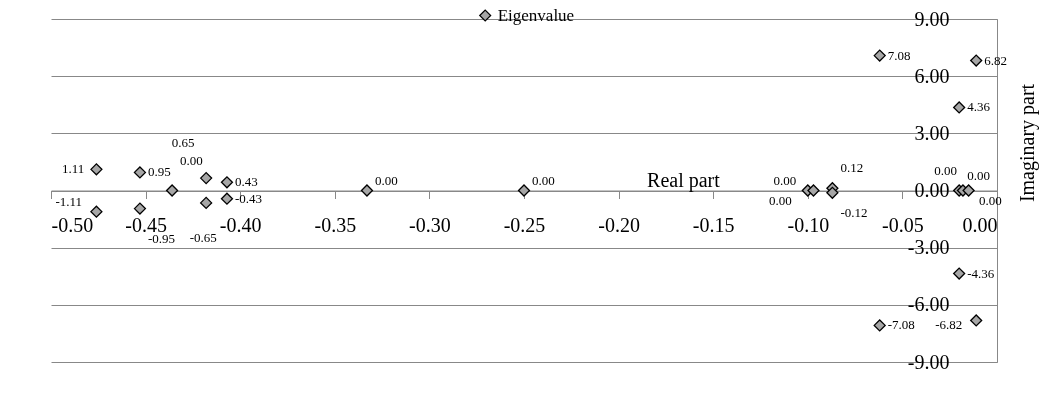 This screenshot has width=1056, height=401. Describe the element at coordinates (713, 225) in the screenshot. I see `x-tick-label: -0.15` at that location.